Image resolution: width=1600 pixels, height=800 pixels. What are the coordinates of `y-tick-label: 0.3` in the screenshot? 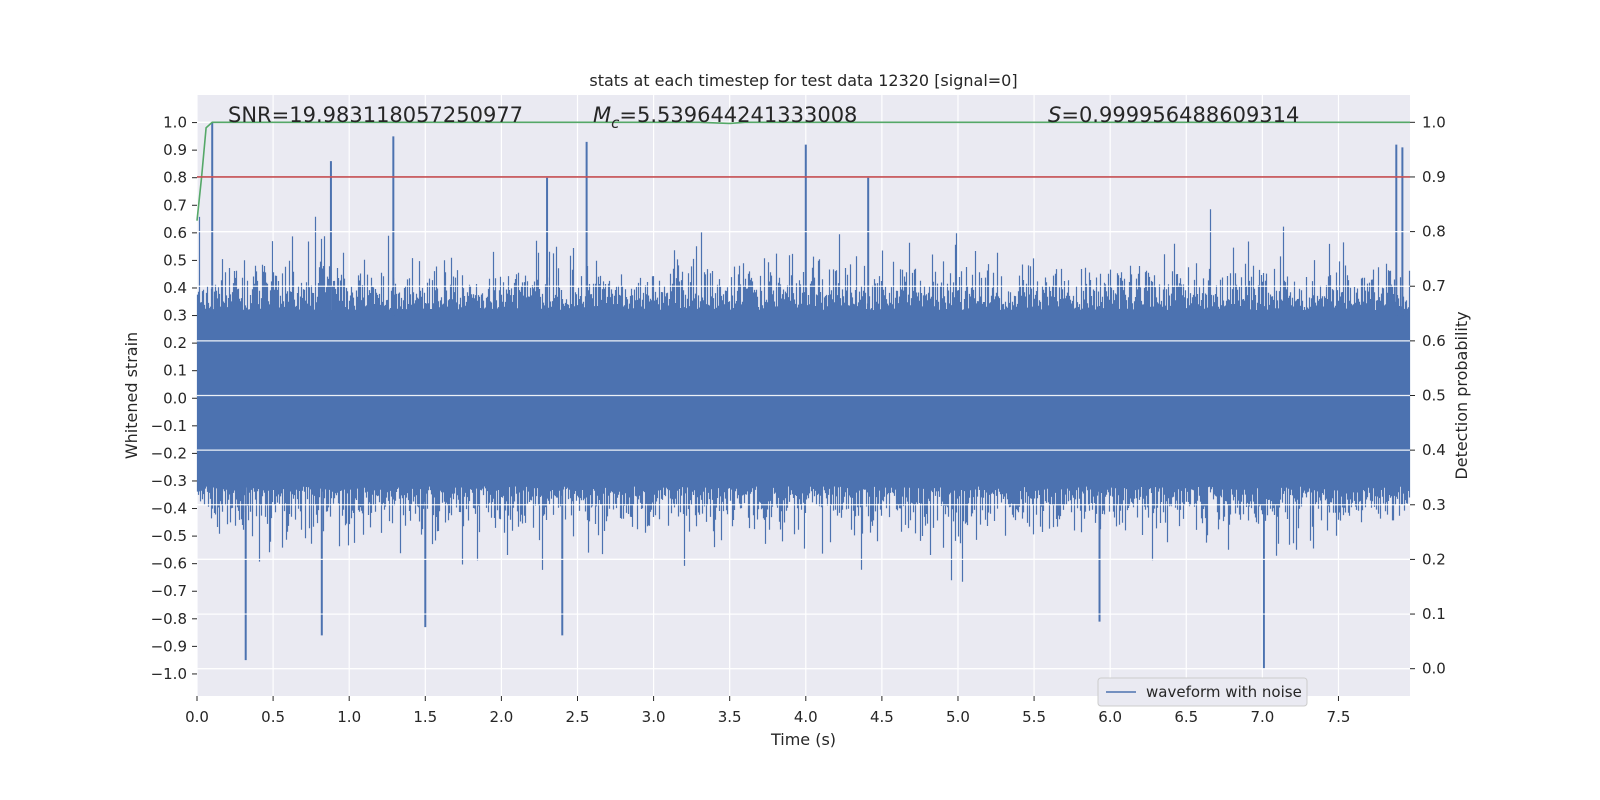 It's located at (175, 316).